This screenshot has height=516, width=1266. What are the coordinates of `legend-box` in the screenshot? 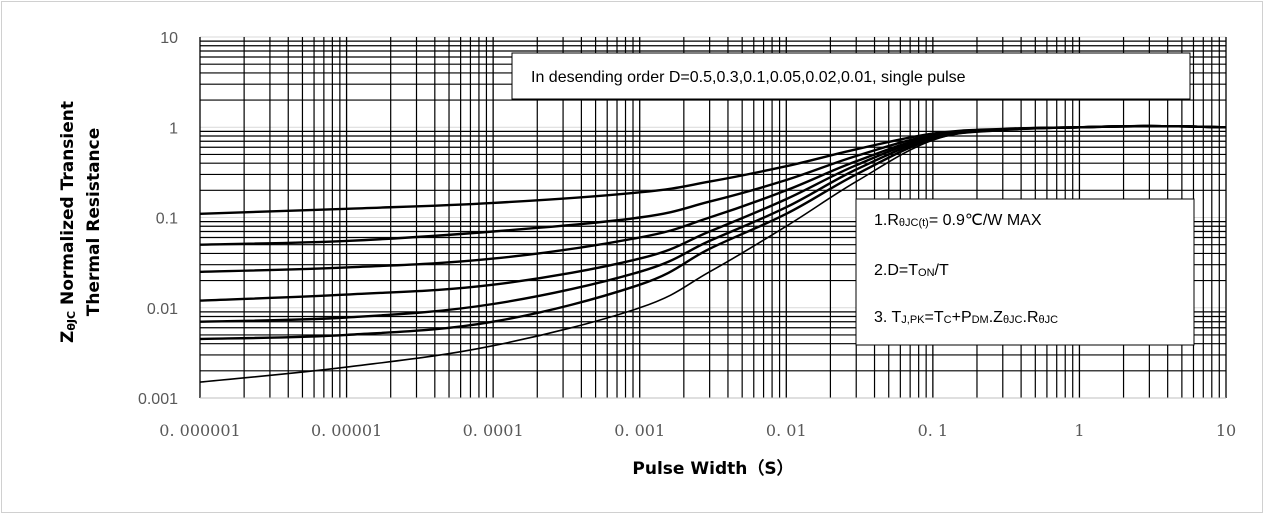 It's located at (851, 76).